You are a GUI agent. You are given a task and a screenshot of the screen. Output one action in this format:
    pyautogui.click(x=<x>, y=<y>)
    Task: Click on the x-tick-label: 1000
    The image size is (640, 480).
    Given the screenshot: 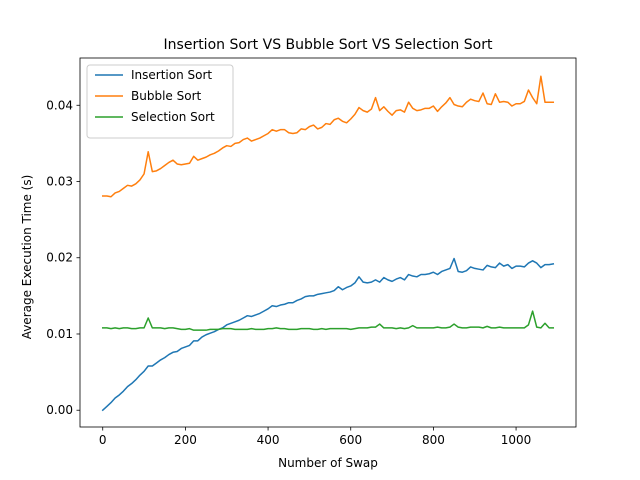 What is the action you would take?
    pyautogui.click(x=516, y=440)
    